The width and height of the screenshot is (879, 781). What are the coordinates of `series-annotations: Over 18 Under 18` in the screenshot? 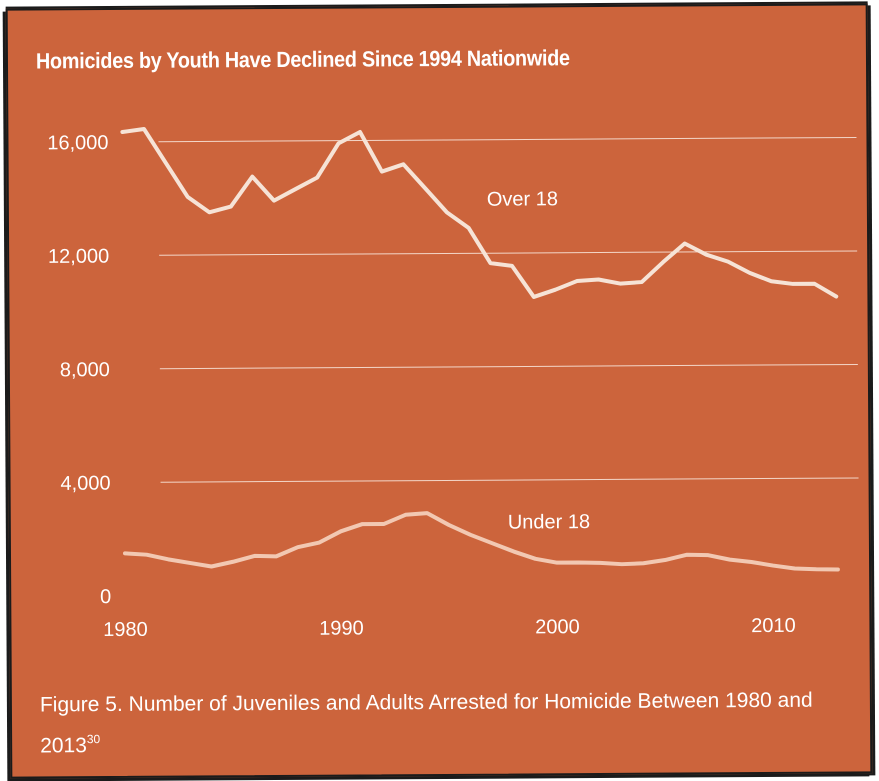 It's located at (538, 361).